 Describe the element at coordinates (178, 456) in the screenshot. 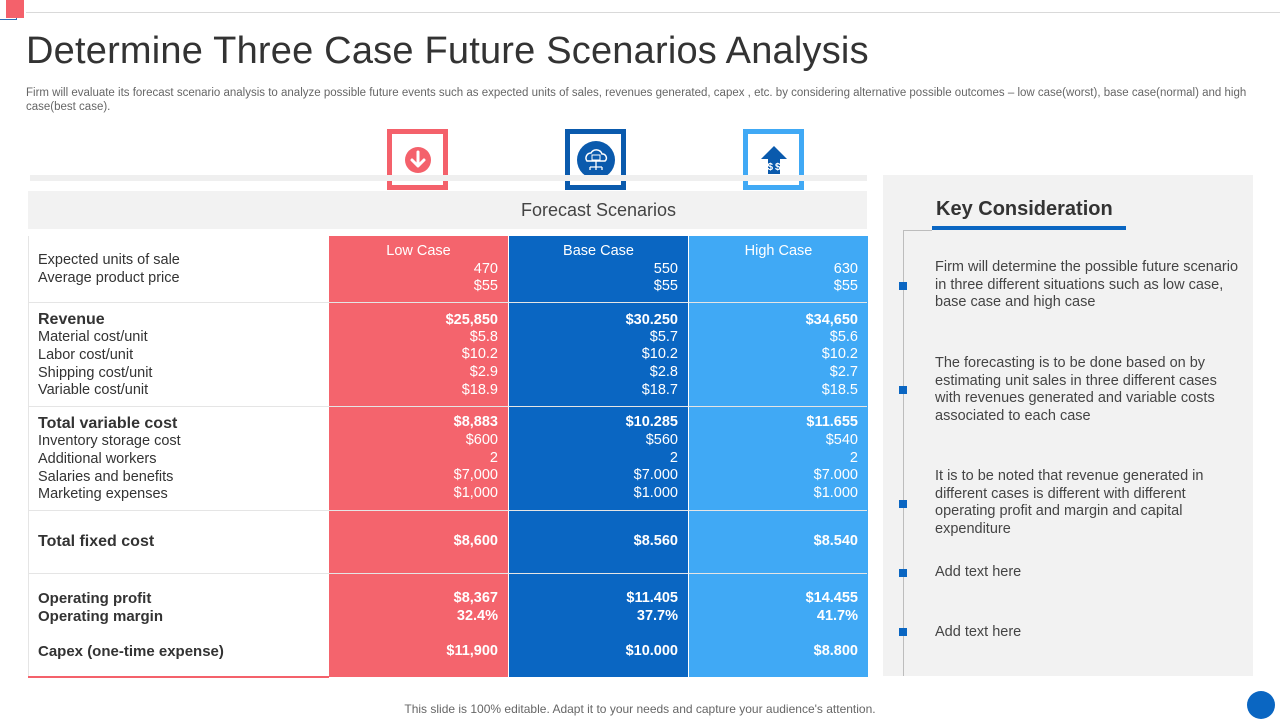

I see `label-column` at that location.